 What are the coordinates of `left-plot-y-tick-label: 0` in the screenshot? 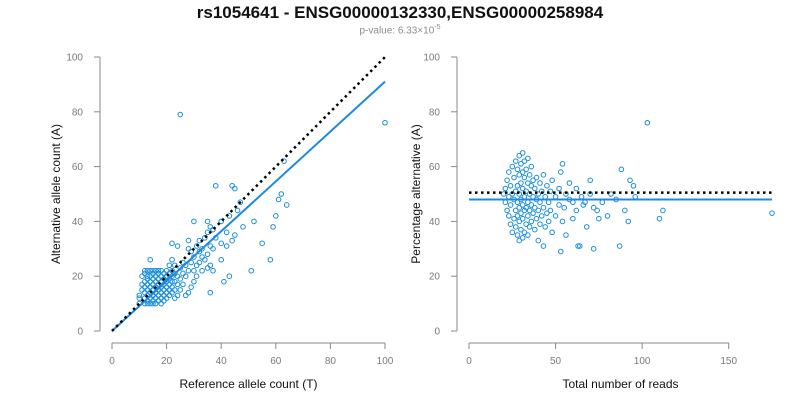 It's located at (80, 332).